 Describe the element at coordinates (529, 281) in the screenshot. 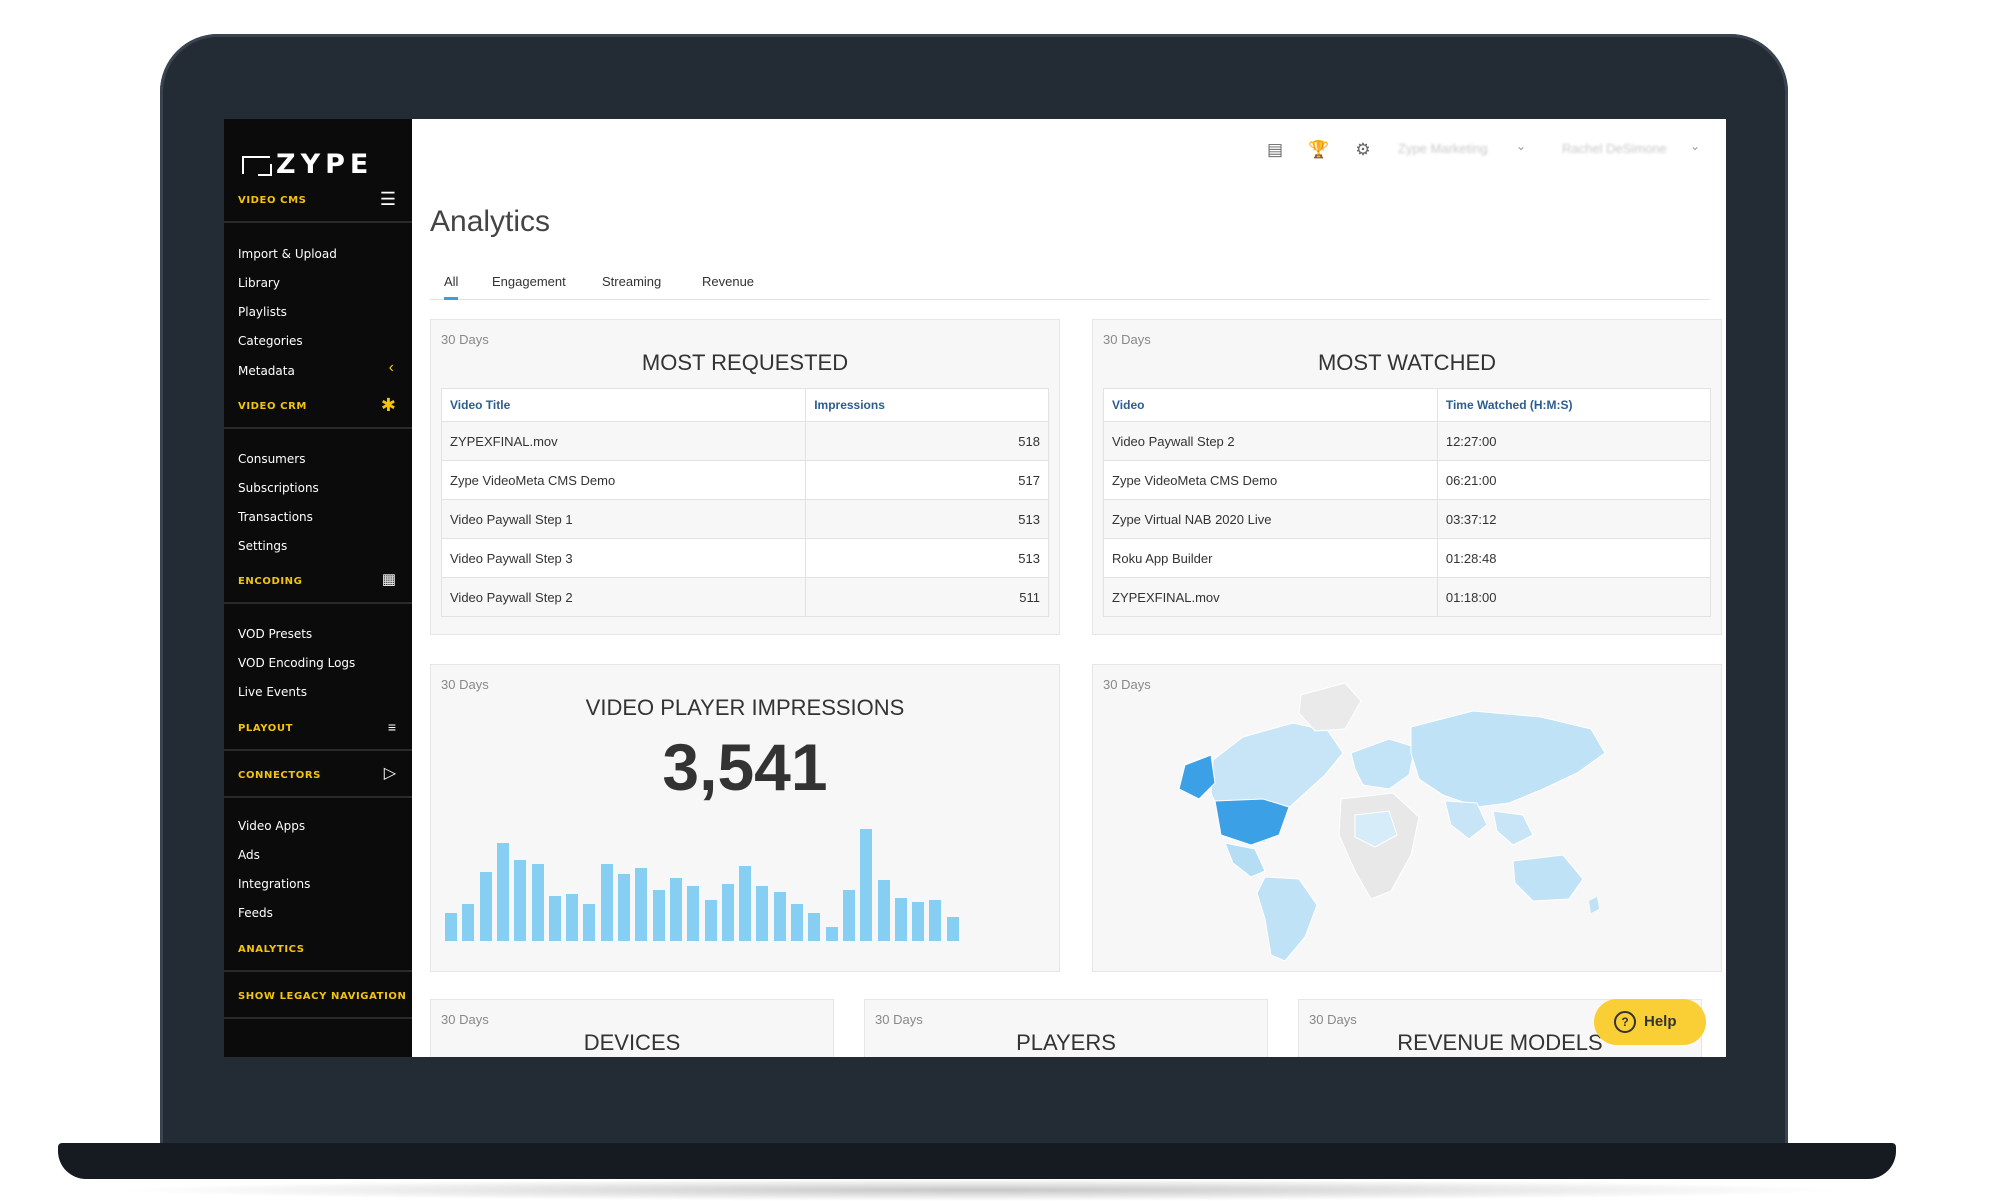

I see `tab-engagement: Engagement` at that location.